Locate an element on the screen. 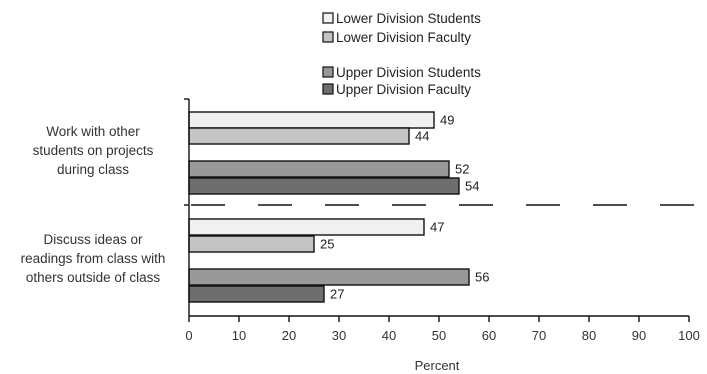 The height and width of the screenshot is (374, 707). legend-label: Lower Division Students is located at coordinates (408, 18).